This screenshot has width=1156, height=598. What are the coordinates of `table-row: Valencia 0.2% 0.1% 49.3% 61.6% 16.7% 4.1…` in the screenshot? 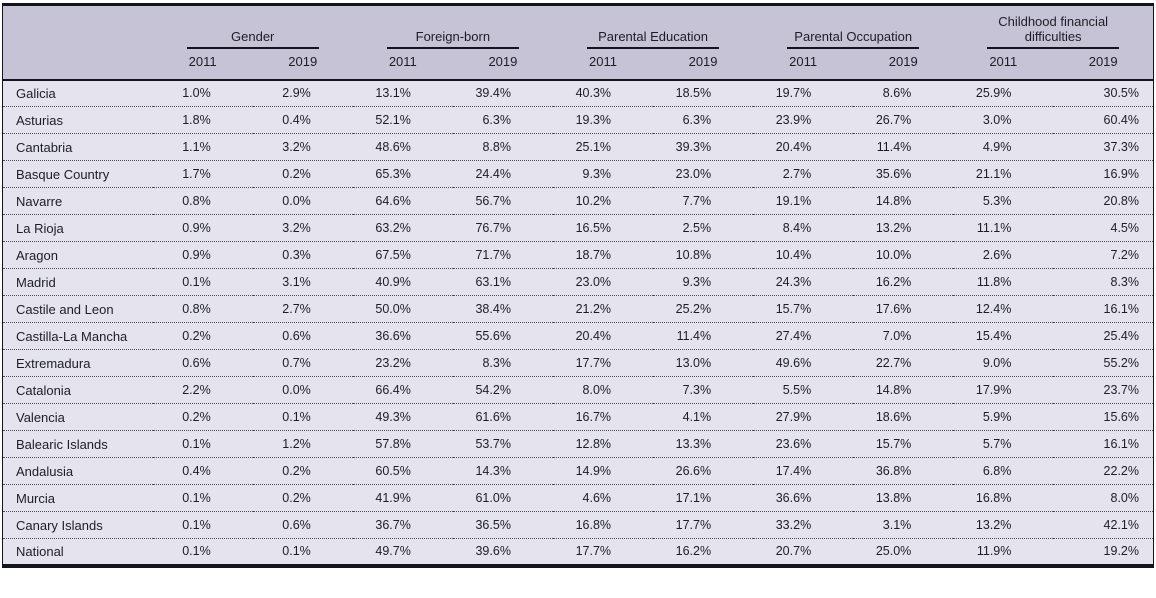 It's located at (578, 417).